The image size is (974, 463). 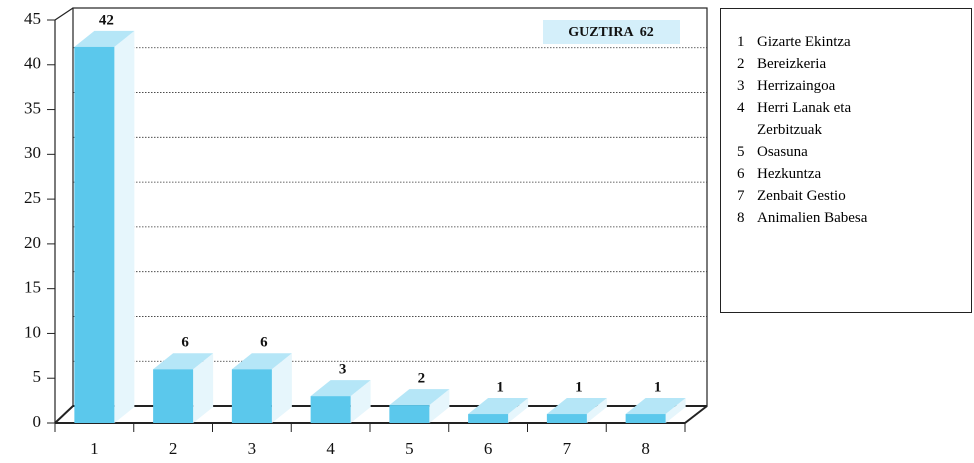 I want to click on annotation-box, so click(x=611, y=32).